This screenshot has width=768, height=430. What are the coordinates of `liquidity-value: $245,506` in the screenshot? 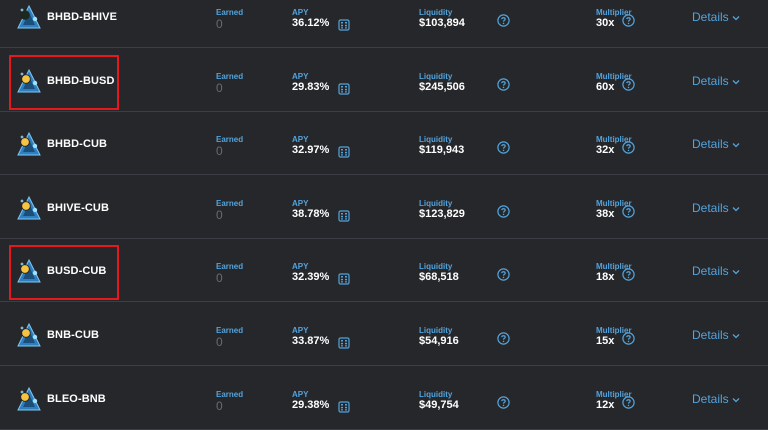 It's located at (442, 87).